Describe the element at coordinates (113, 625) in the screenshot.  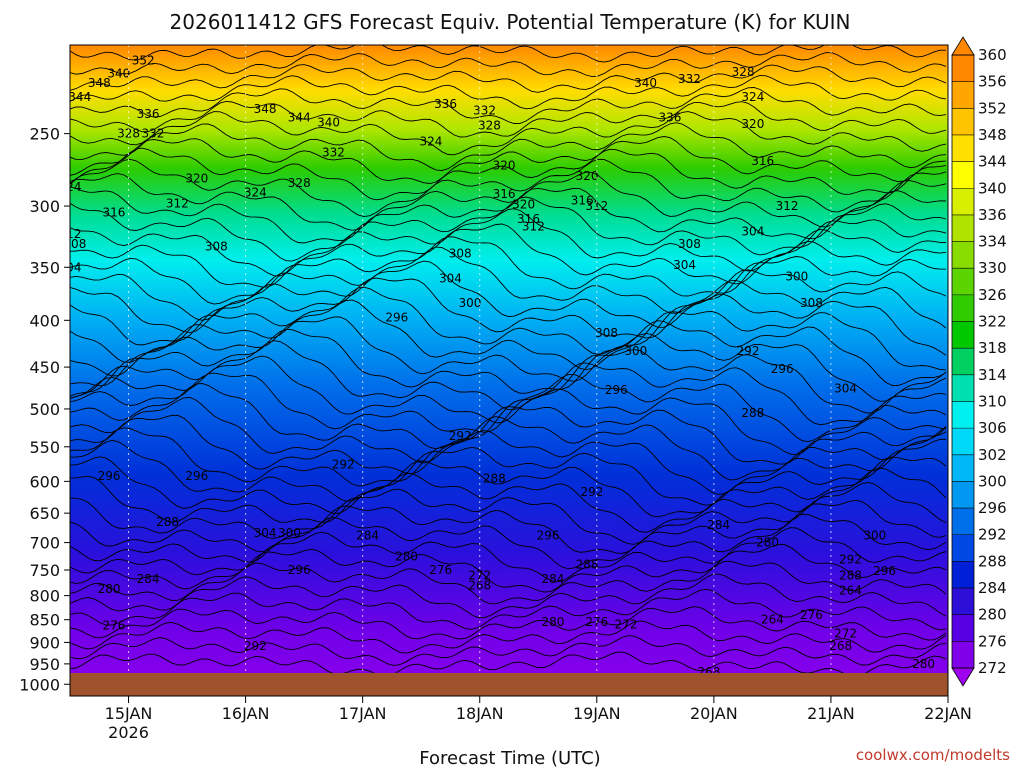
I see `contour-value-label: 276` at that location.